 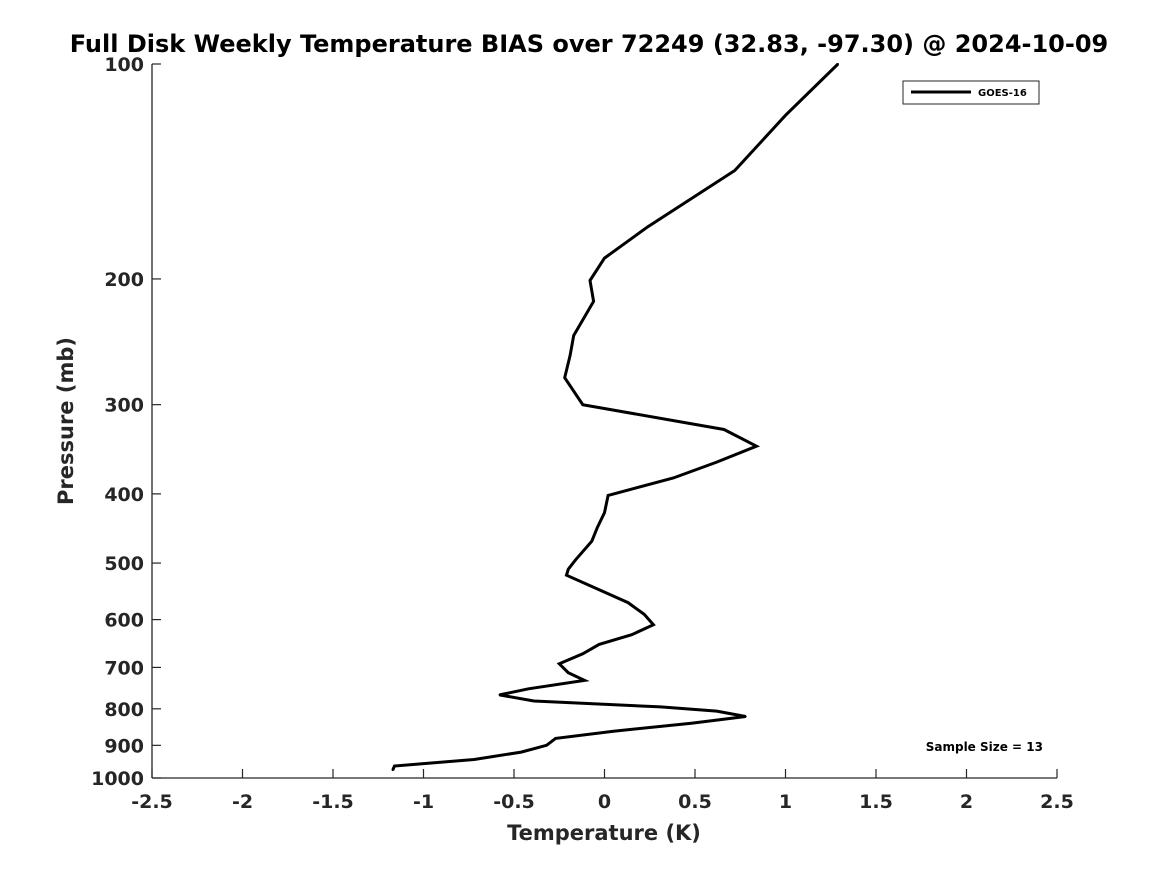 What do you see at coordinates (124, 65) in the screenshot?
I see `y-tick-label: 100` at bounding box center [124, 65].